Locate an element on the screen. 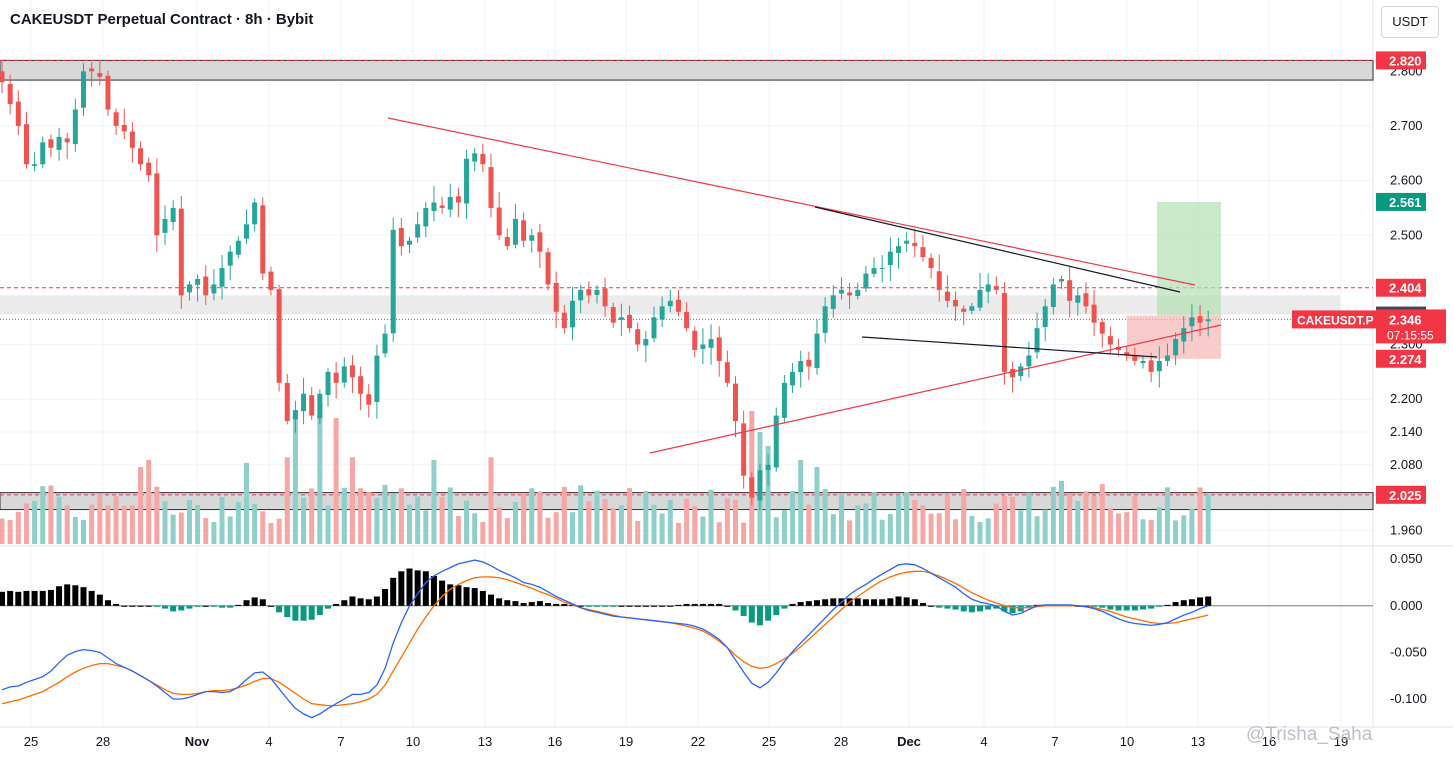 The width and height of the screenshot is (1453, 759). macd-tick-label: -0.050 is located at coordinates (1408, 651).